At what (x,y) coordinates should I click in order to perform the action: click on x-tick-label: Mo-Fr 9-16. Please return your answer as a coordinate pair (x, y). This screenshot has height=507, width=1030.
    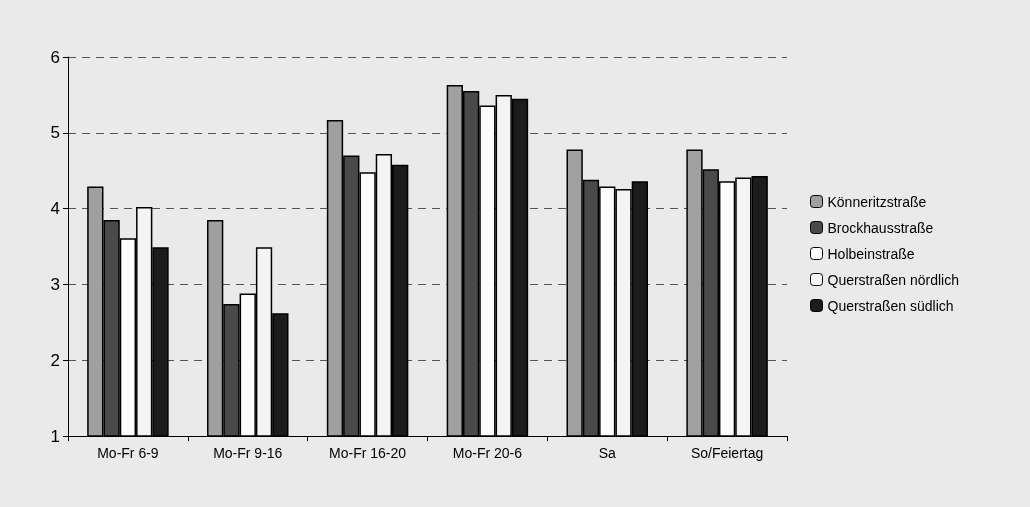
    Looking at the image, I should click on (248, 453).